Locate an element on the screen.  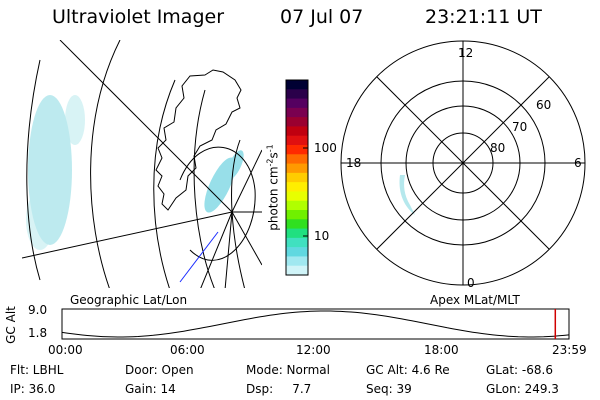
filter-readout: Flt: LBHL is located at coordinates (37, 370).